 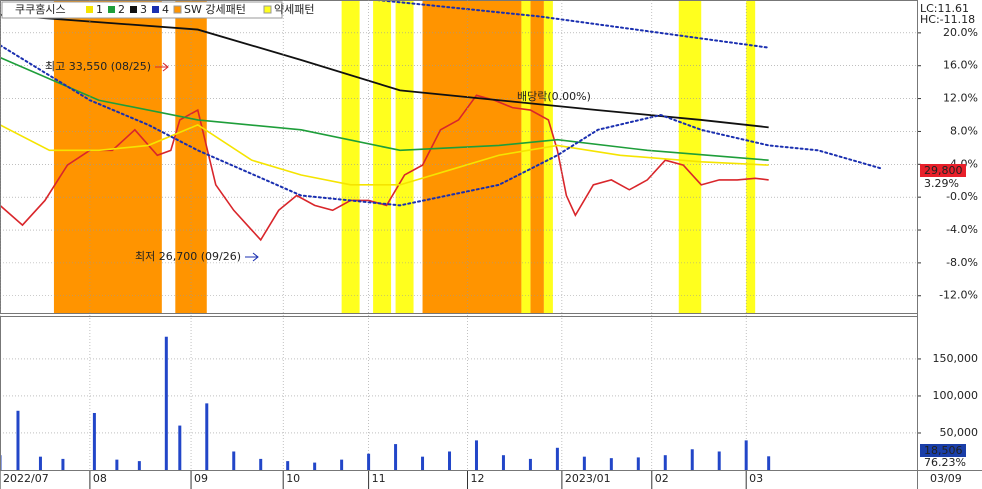 What do you see at coordinates (121, 9) in the screenshot?
I see `legend-label: 2` at bounding box center [121, 9].